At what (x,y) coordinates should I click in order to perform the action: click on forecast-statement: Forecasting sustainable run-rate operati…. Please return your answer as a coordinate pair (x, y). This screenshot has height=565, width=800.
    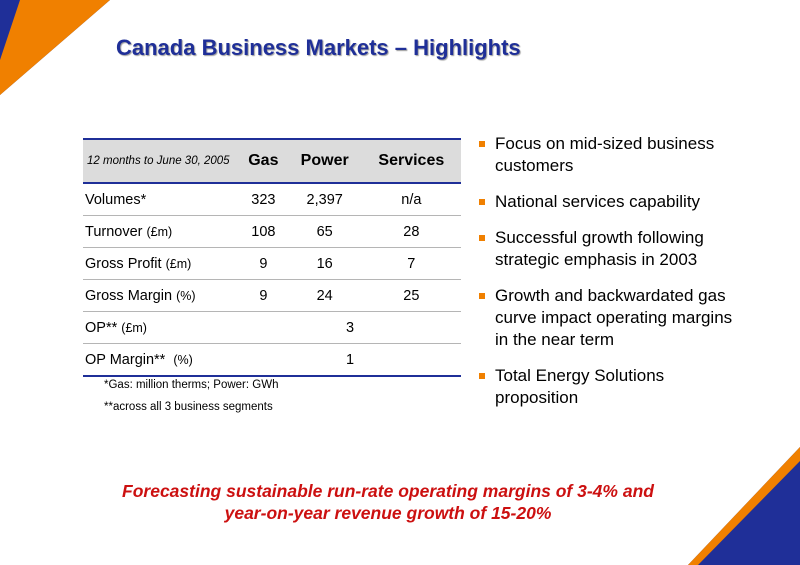
    Looking at the image, I should click on (388, 502).